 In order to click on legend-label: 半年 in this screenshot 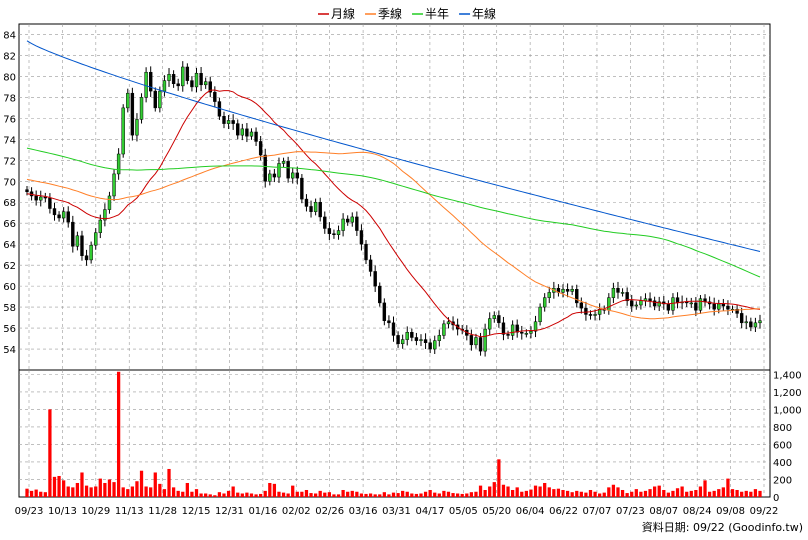, I will do `click(437, 14)`.